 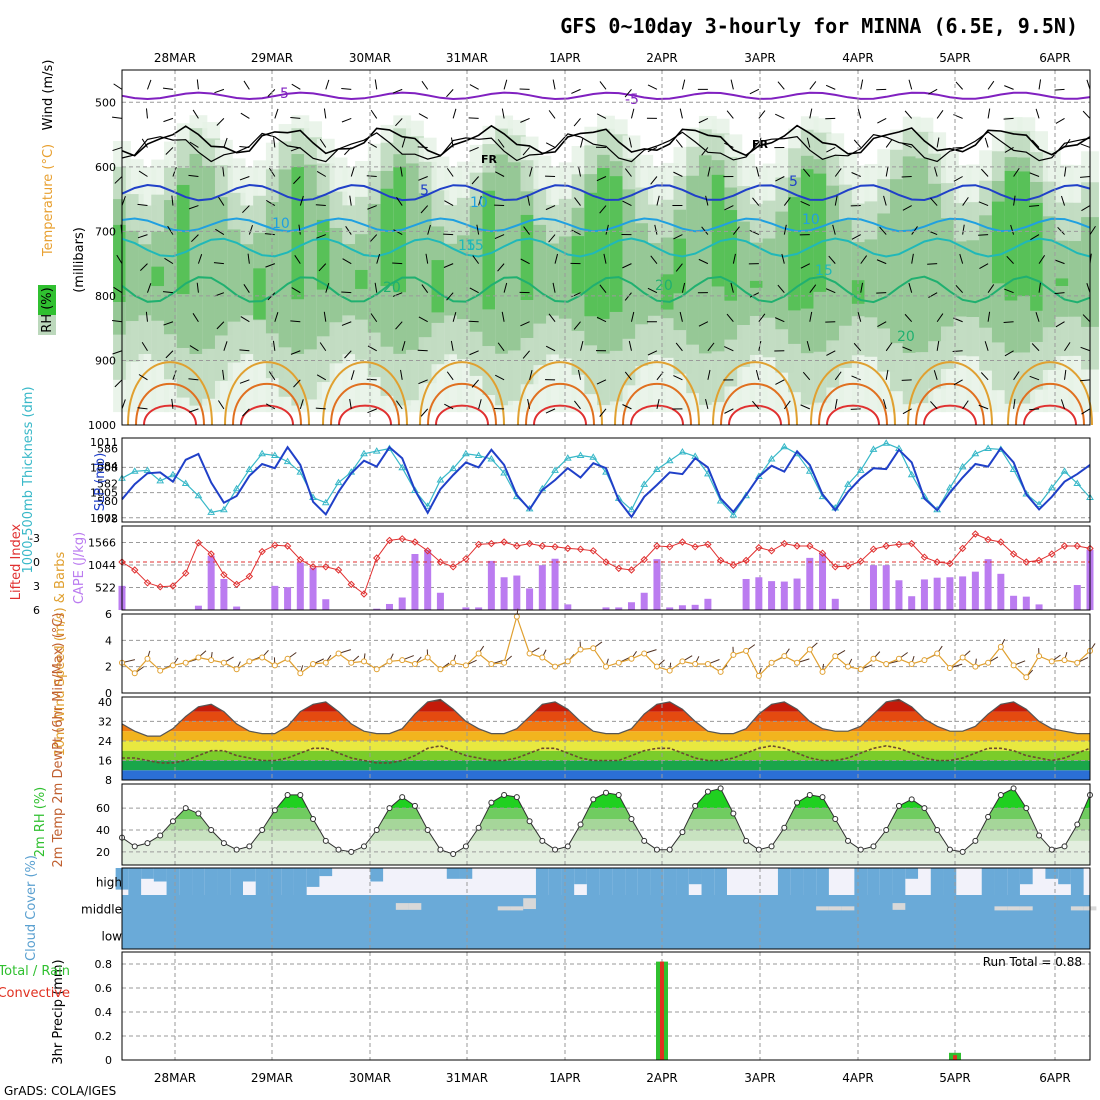 I want to click on thickness-tick-label: 584, so click(x=107, y=466).